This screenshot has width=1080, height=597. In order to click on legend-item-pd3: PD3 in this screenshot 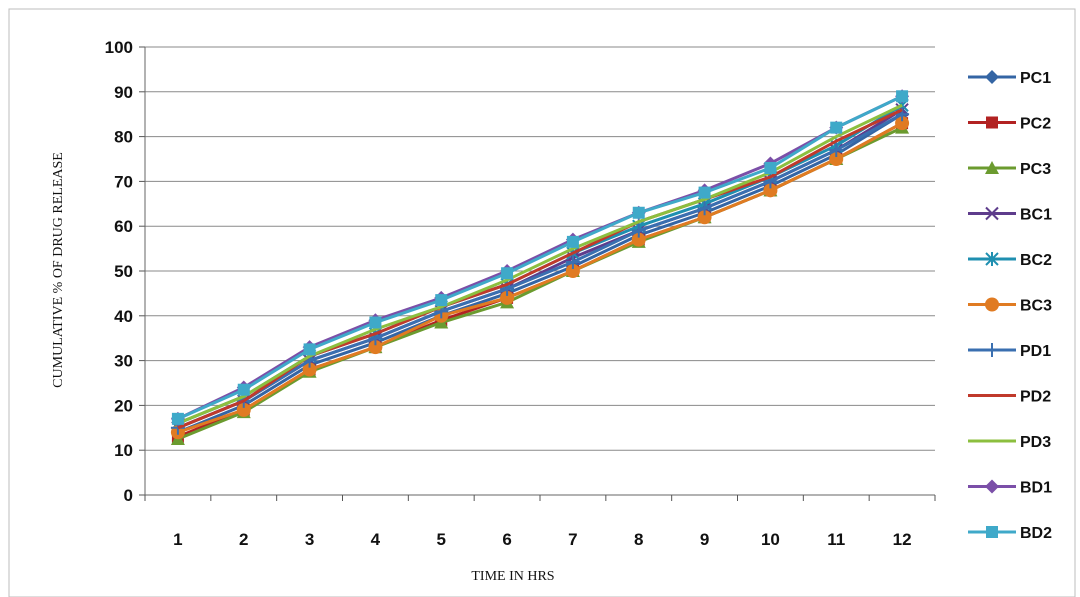, I will do `click(1009, 442)`.